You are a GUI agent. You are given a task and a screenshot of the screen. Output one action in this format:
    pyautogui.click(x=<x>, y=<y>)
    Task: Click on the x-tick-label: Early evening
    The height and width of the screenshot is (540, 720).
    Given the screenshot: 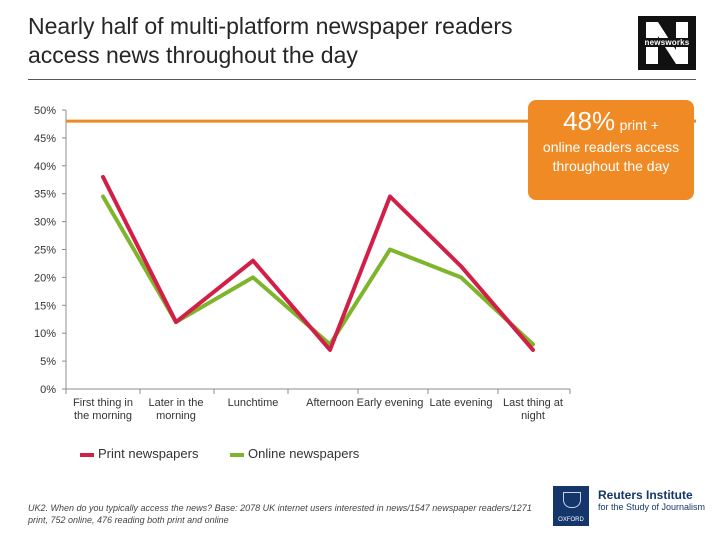 What is the action you would take?
    pyautogui.click(x=390, y=403)
    